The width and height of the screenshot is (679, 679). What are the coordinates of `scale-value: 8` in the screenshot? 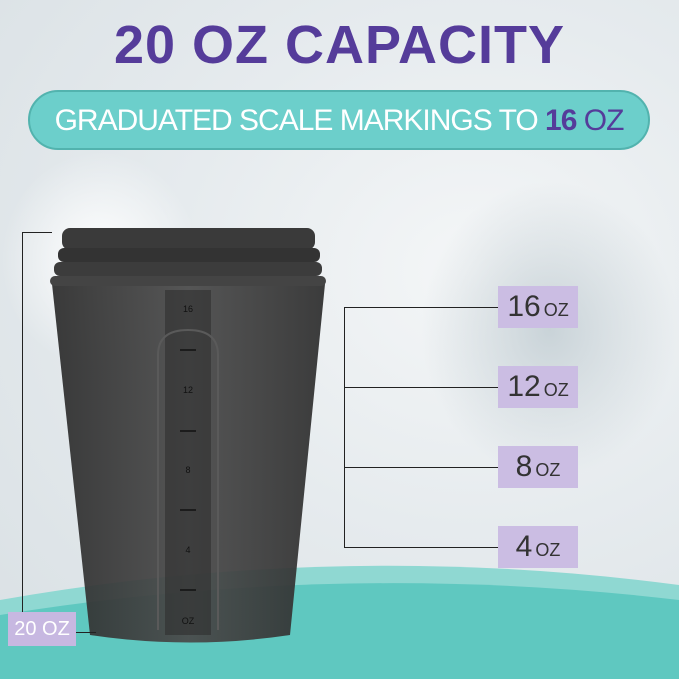 It's located at (524, 466).